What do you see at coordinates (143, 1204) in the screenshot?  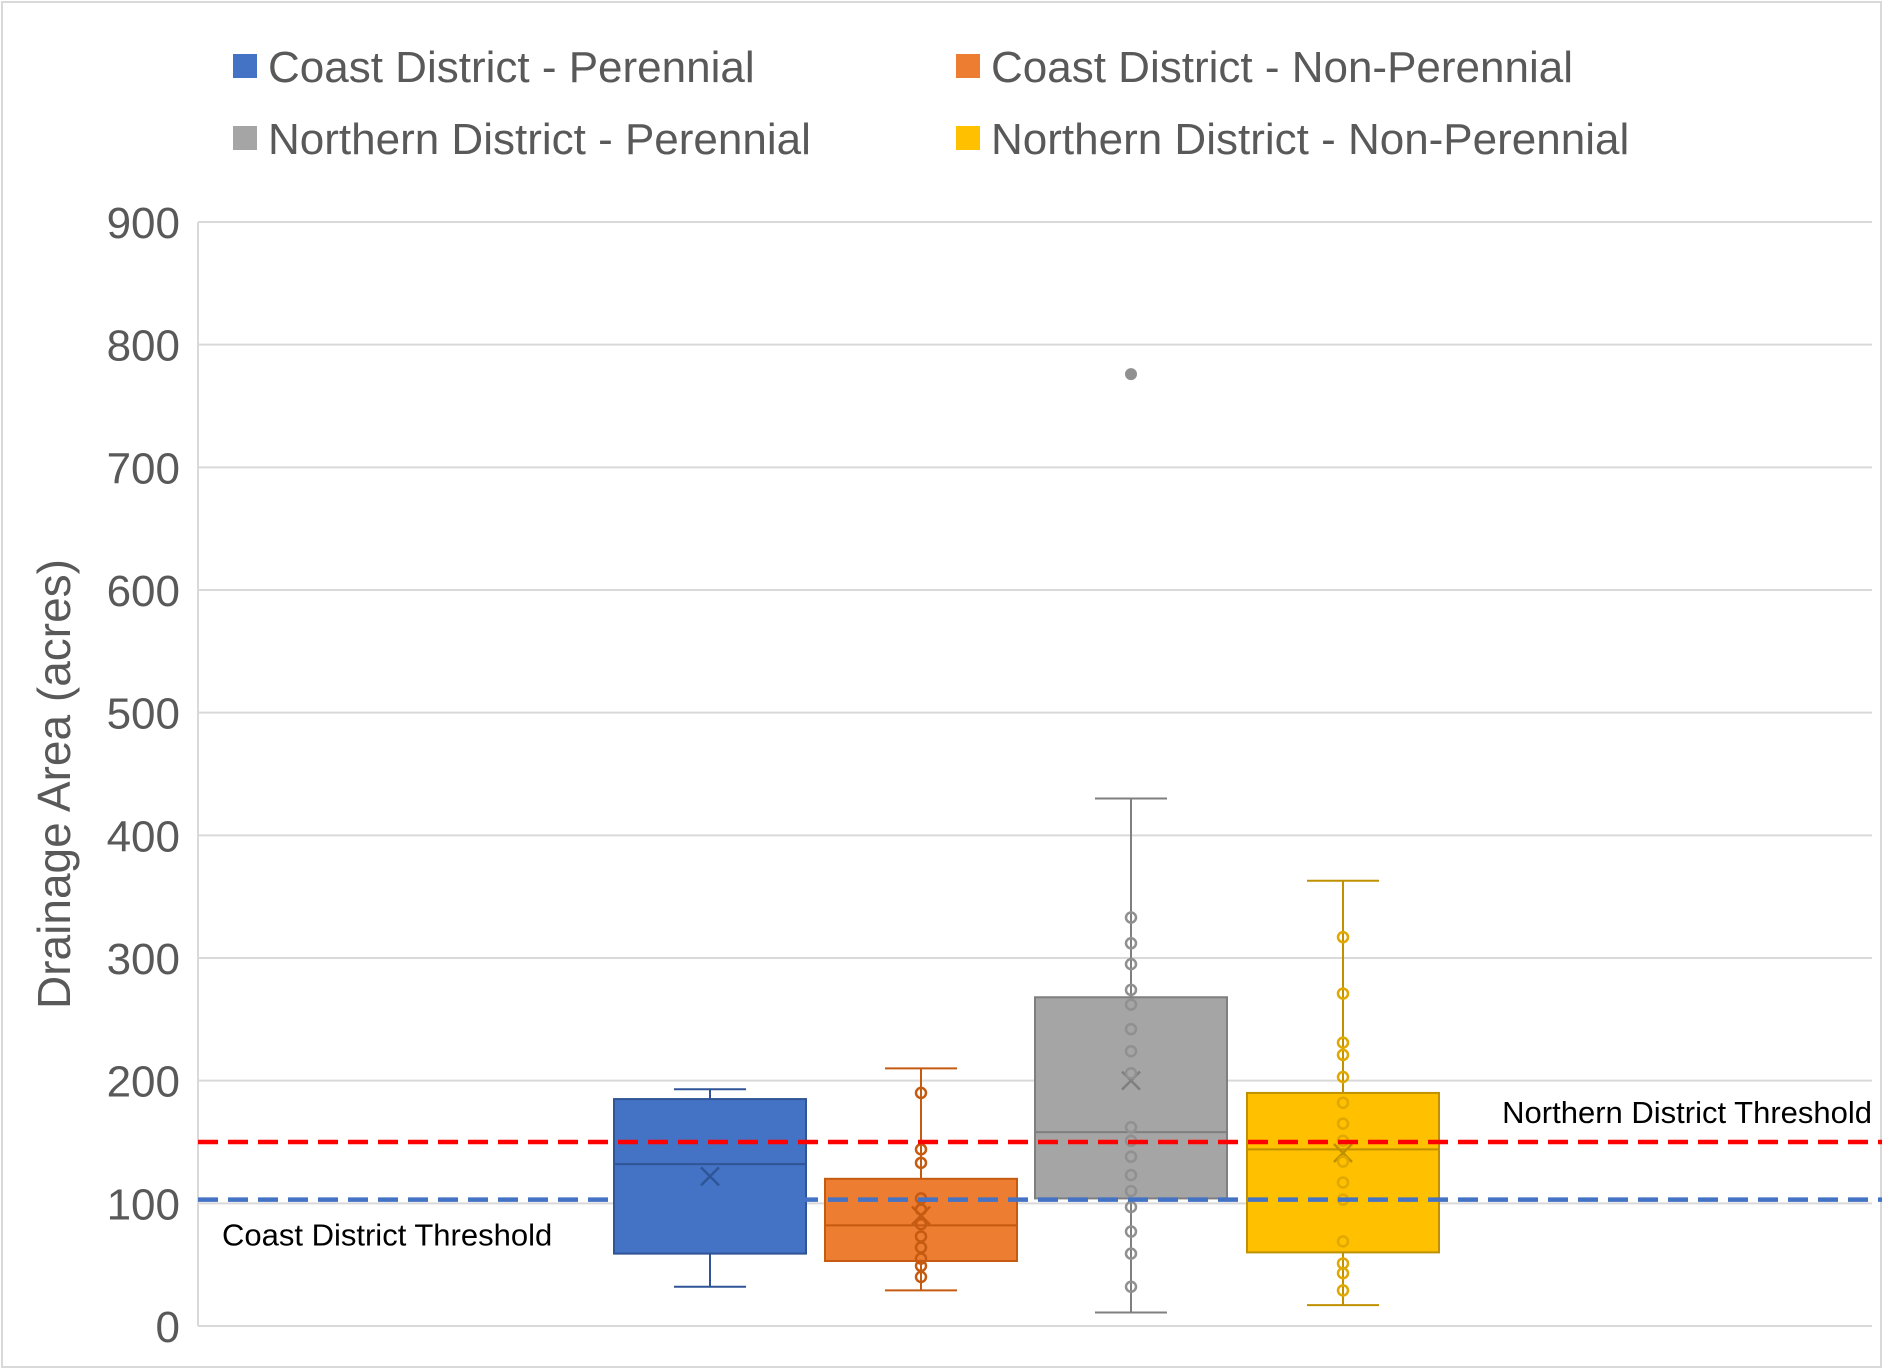 I see `y-tick-label: 100` at bounding box center [143, 1204].